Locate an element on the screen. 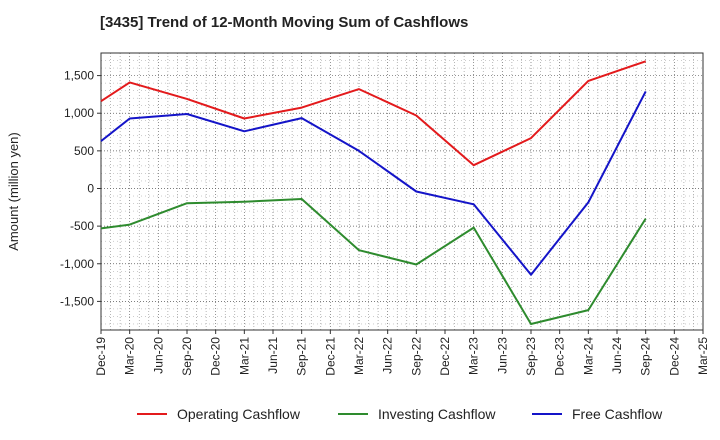 The width and height of the screenshot is (720, 440). legend-label-free-cashflow: Free Cashflow is located at coordinates (617, 414).